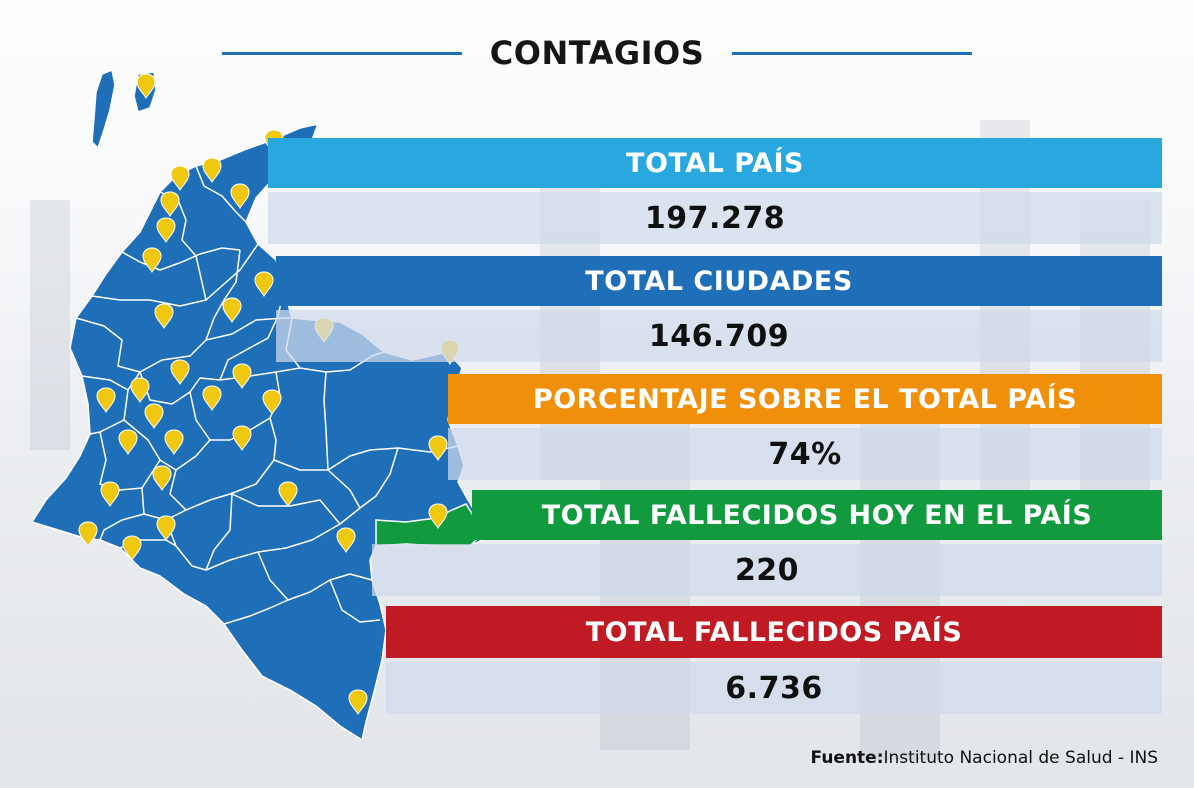  I want to click on fallecidos-hoy-value: 220, so click(767, 570).